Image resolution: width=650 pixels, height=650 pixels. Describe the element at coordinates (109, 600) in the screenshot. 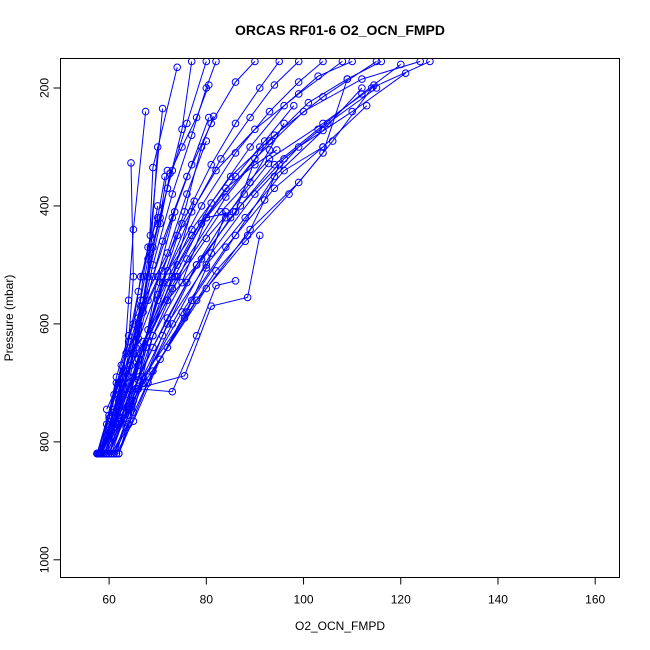

I see `x-tick-label: 60` at that location.